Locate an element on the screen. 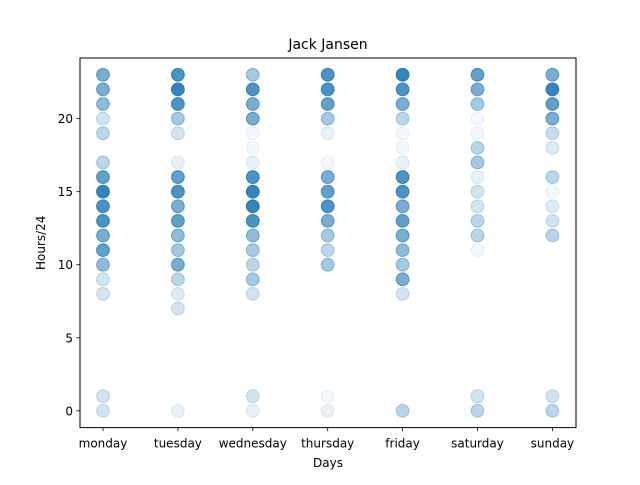 The image size is (640, 485). y-tick-label: 20 is located at coordinates (65, 119).